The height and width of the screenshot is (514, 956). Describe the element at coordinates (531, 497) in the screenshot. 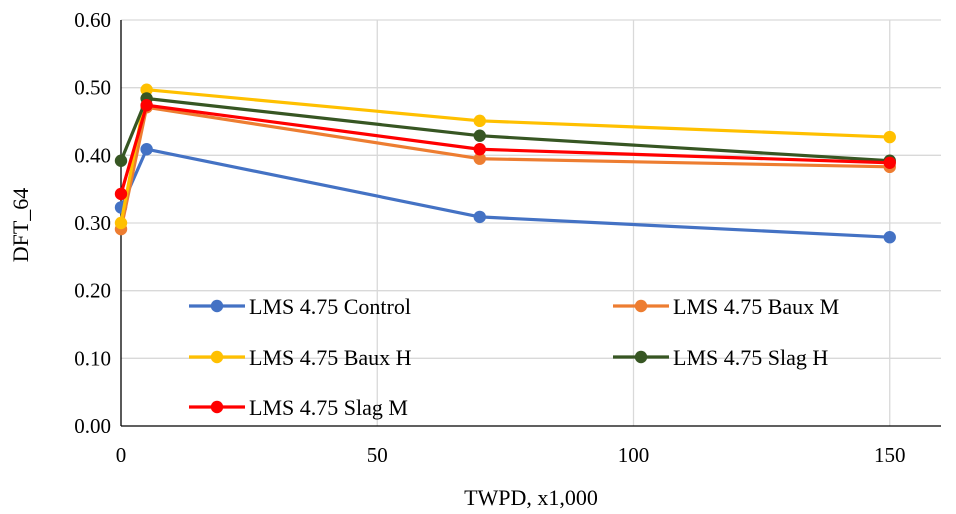

I see `x-axis-title: TWPD, x1,000` at that location.